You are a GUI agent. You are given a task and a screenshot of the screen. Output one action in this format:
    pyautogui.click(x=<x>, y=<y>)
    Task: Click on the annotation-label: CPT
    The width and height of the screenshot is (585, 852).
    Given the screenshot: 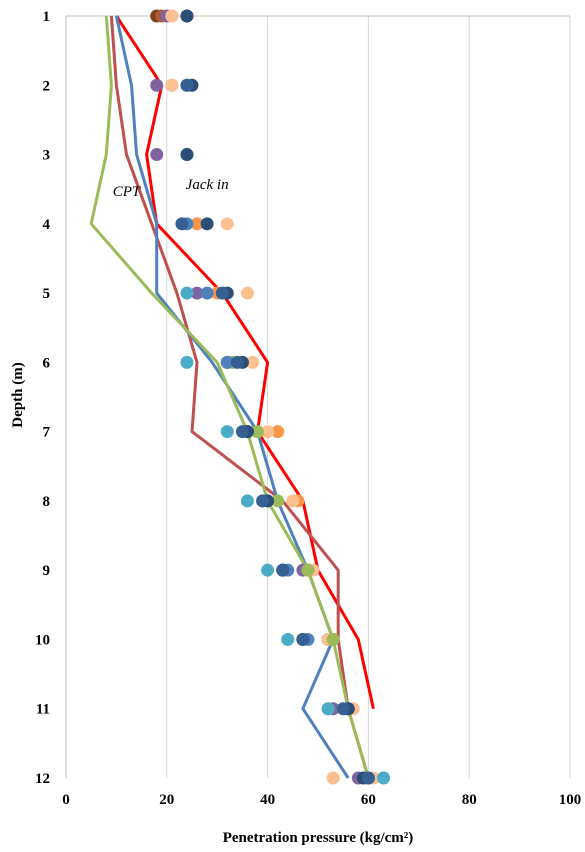 What is the action you would take?
    pyautogui.click(x=127, y=192)
    